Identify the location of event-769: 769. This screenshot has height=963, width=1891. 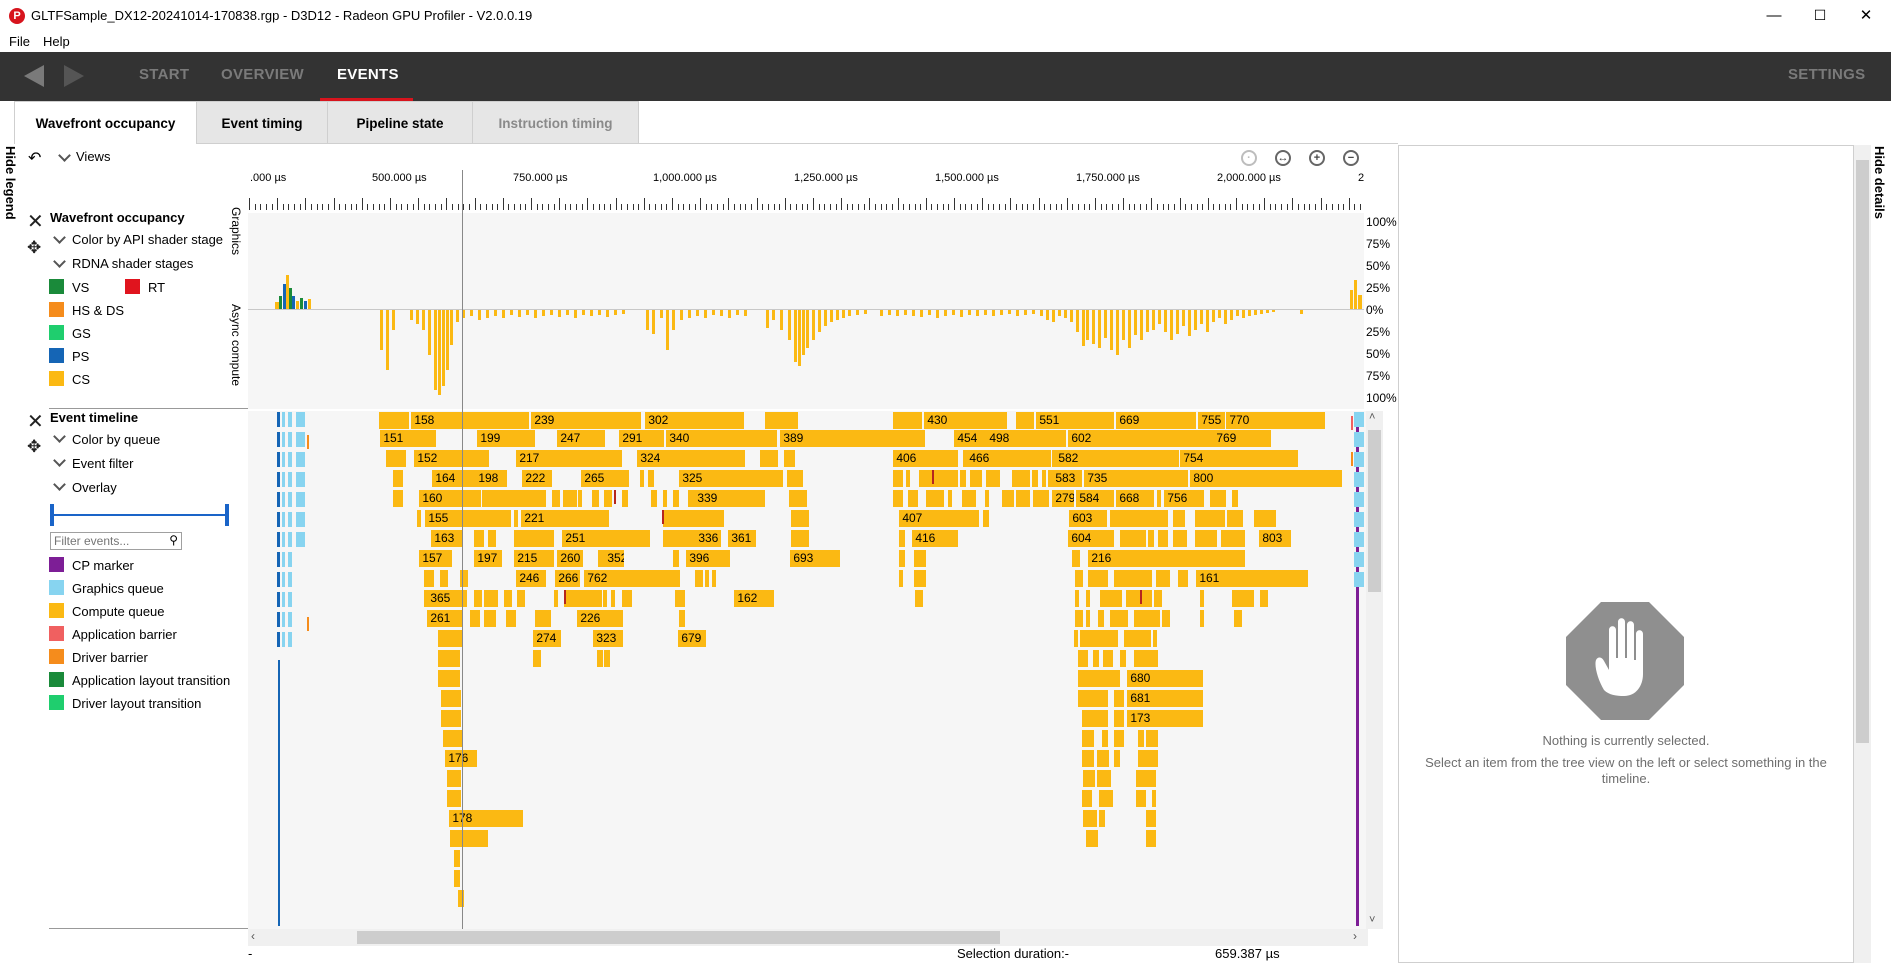
(1242, 438).